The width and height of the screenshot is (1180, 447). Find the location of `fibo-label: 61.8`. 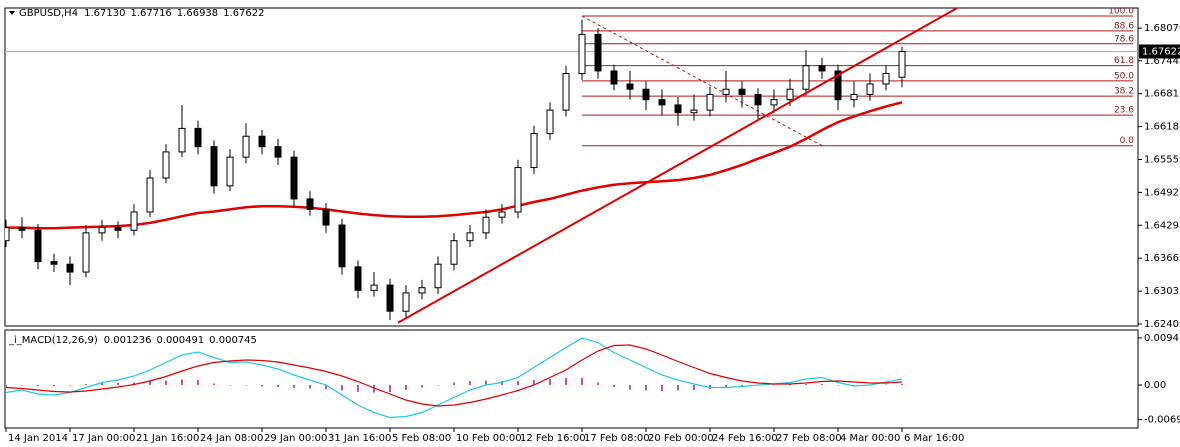

fibo-label: 61.8 is located at coordinates (1124, 61).